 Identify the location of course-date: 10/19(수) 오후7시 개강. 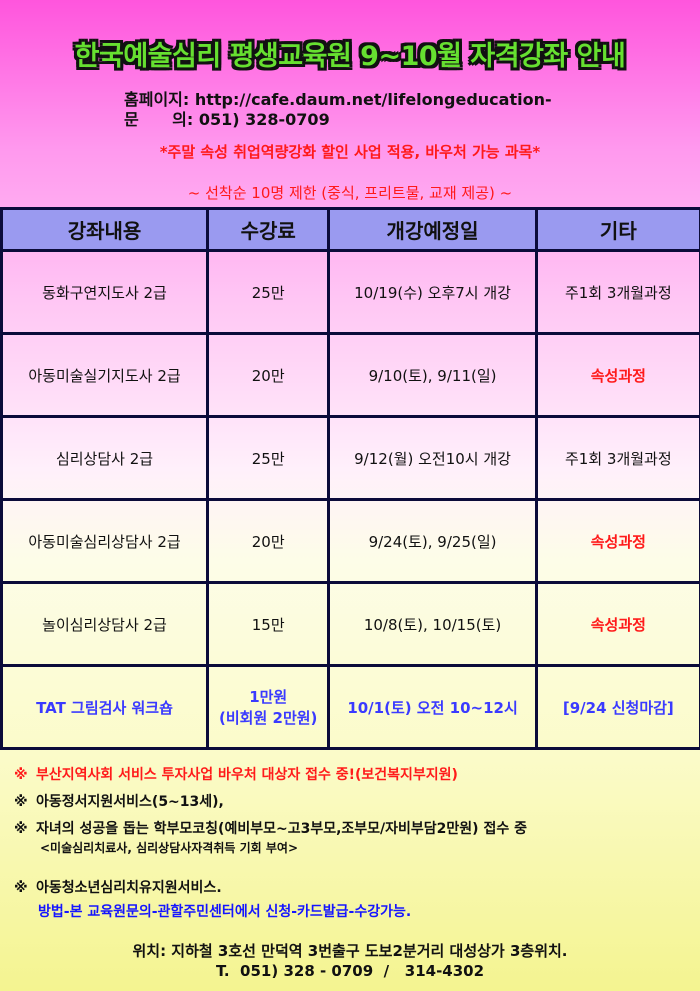
(432, 292).